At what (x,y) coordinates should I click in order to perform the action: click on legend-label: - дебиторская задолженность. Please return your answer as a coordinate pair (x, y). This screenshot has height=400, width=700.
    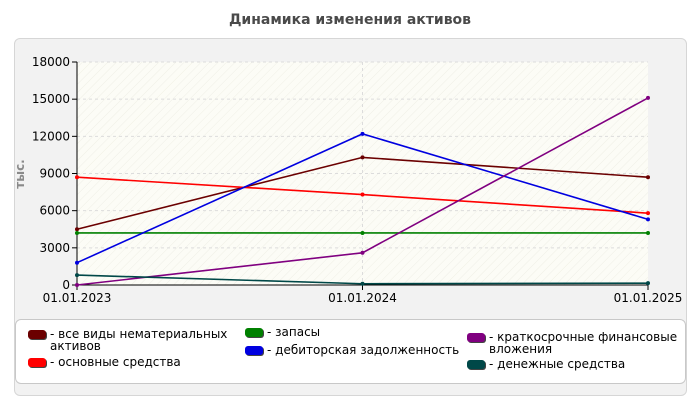
    Looking at the image, I should click on (363, 350).